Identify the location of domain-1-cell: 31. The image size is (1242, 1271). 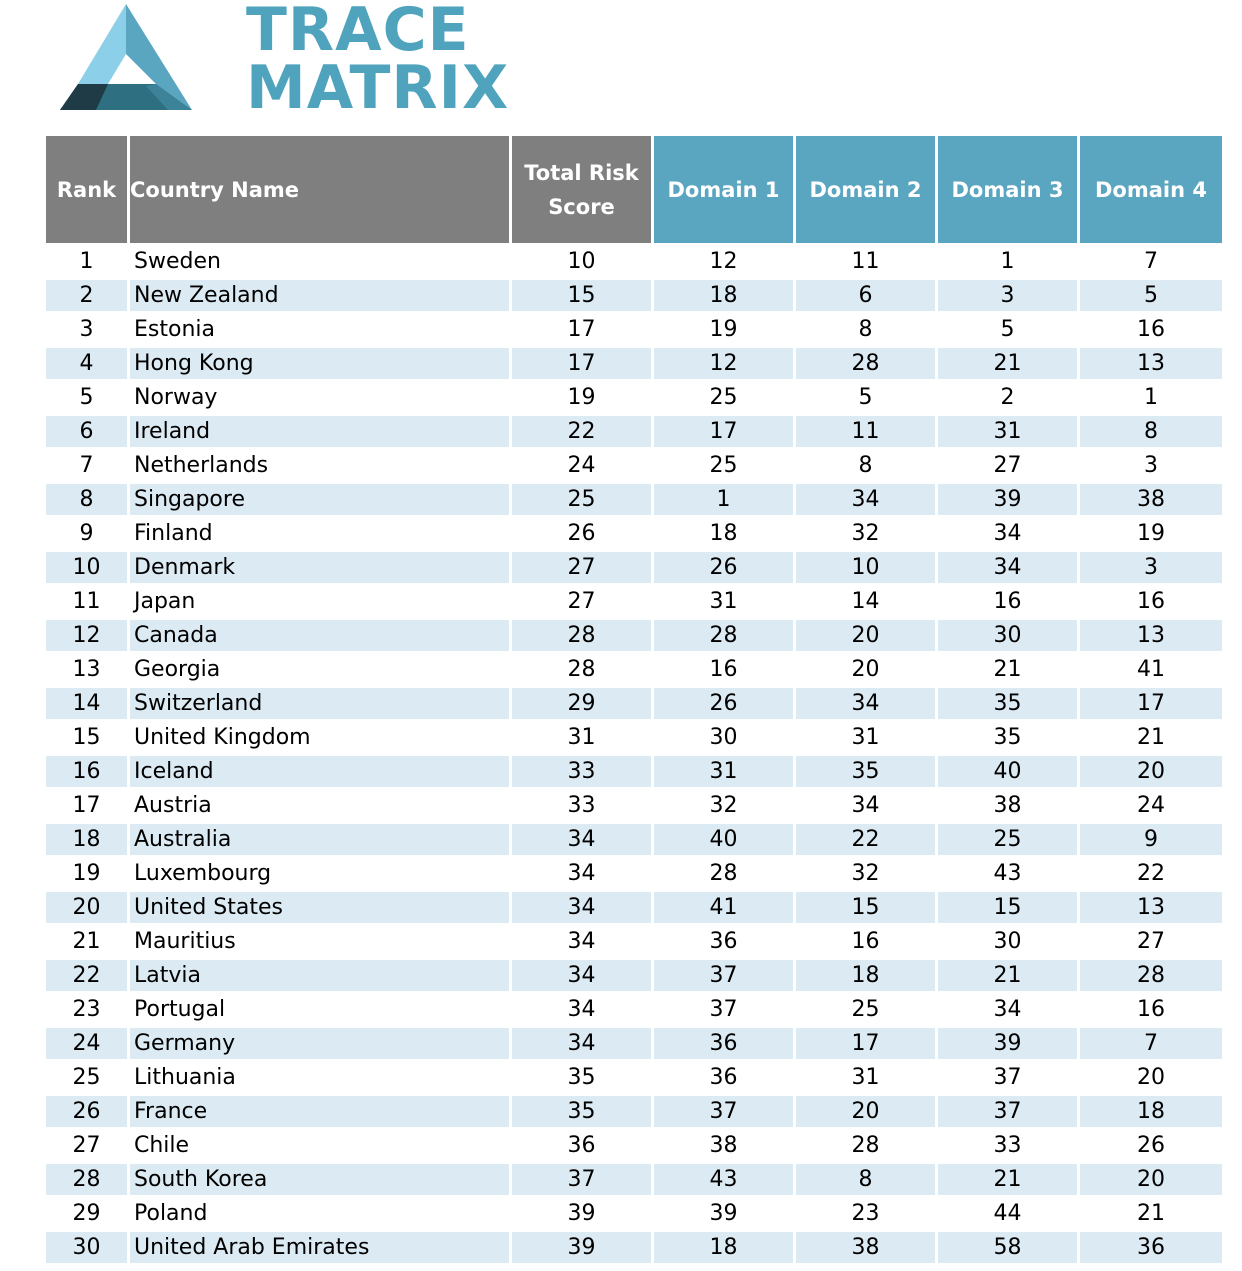
(725, 600).